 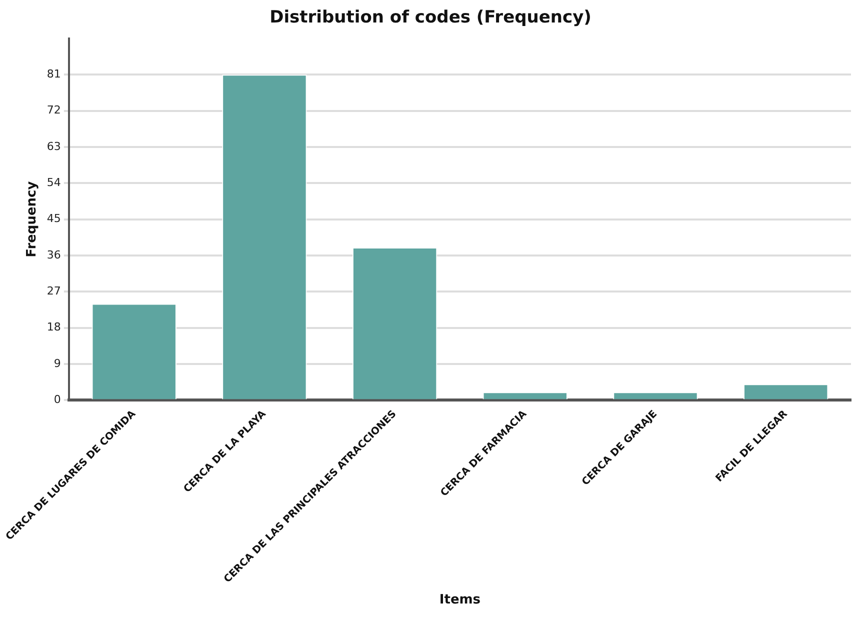 I want to click on y-tick-label: 27, so click(x=53, y=291).